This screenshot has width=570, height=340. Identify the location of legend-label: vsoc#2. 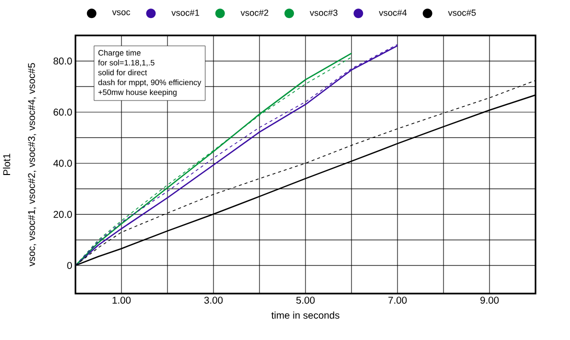
(254, 13).